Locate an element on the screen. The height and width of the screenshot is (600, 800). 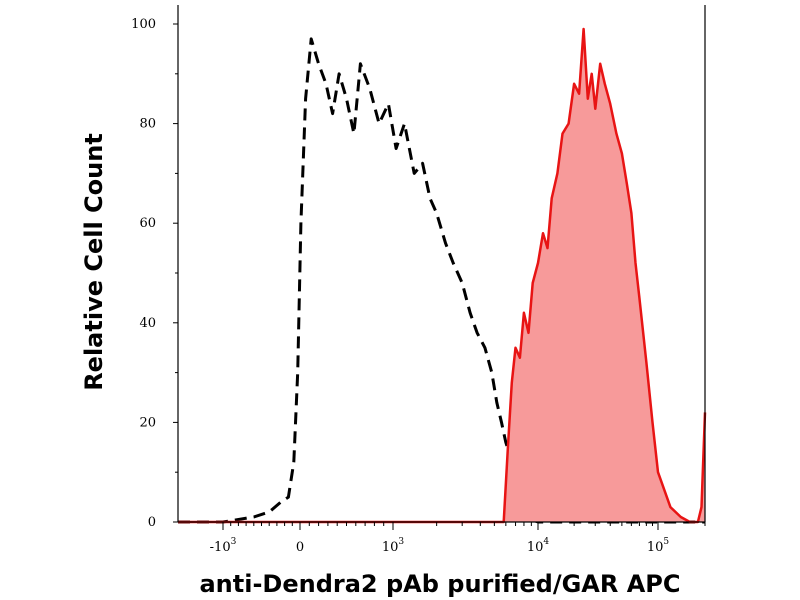
x-tick-label: 10³ is located at coordinates (393, 546).